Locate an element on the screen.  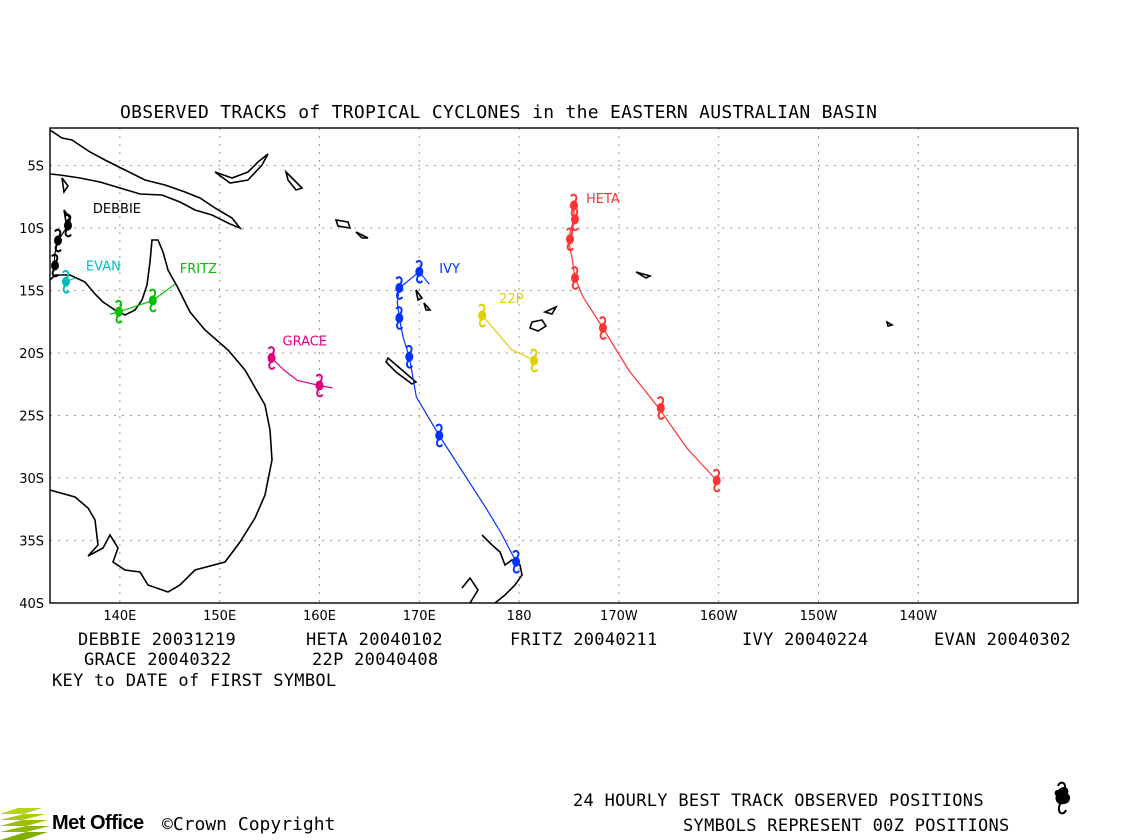
key-ivy: IVY 20040224 is located at coordinates (805, 640).